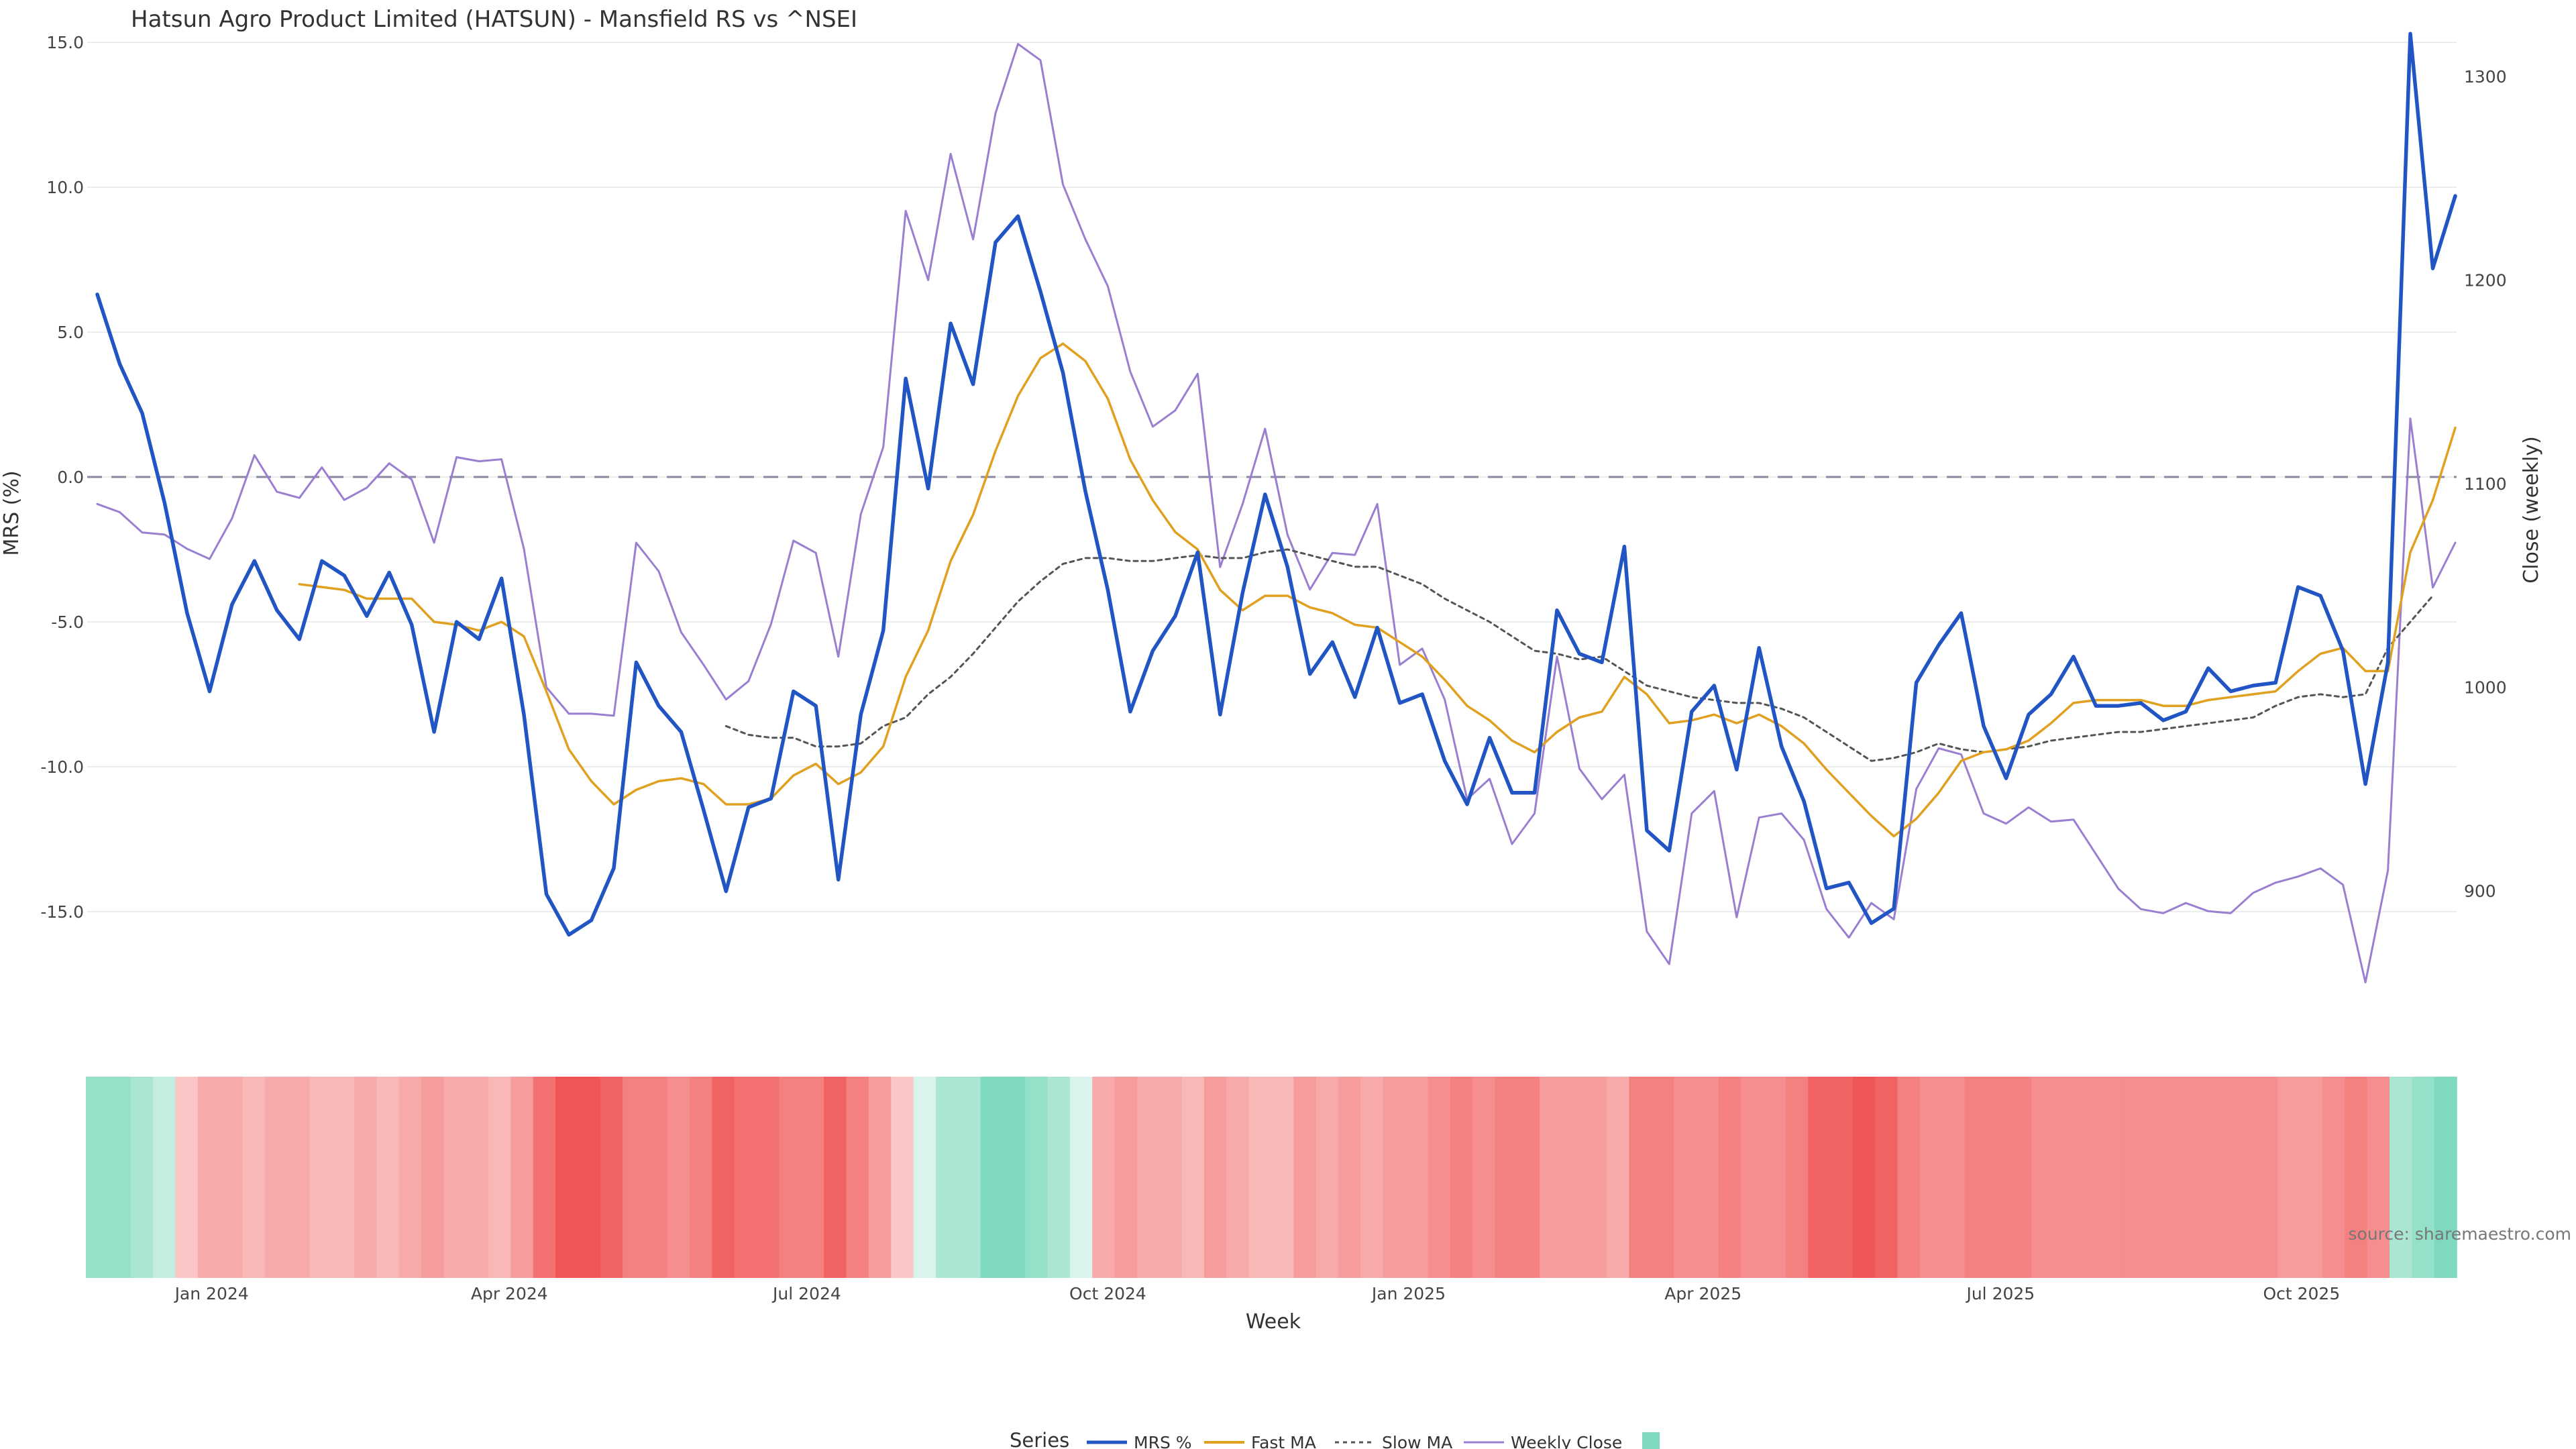 The height and width of the screenshot is (1449, 2576). I want to click on legend-heatmap-swatch, so click(1651, 1440).